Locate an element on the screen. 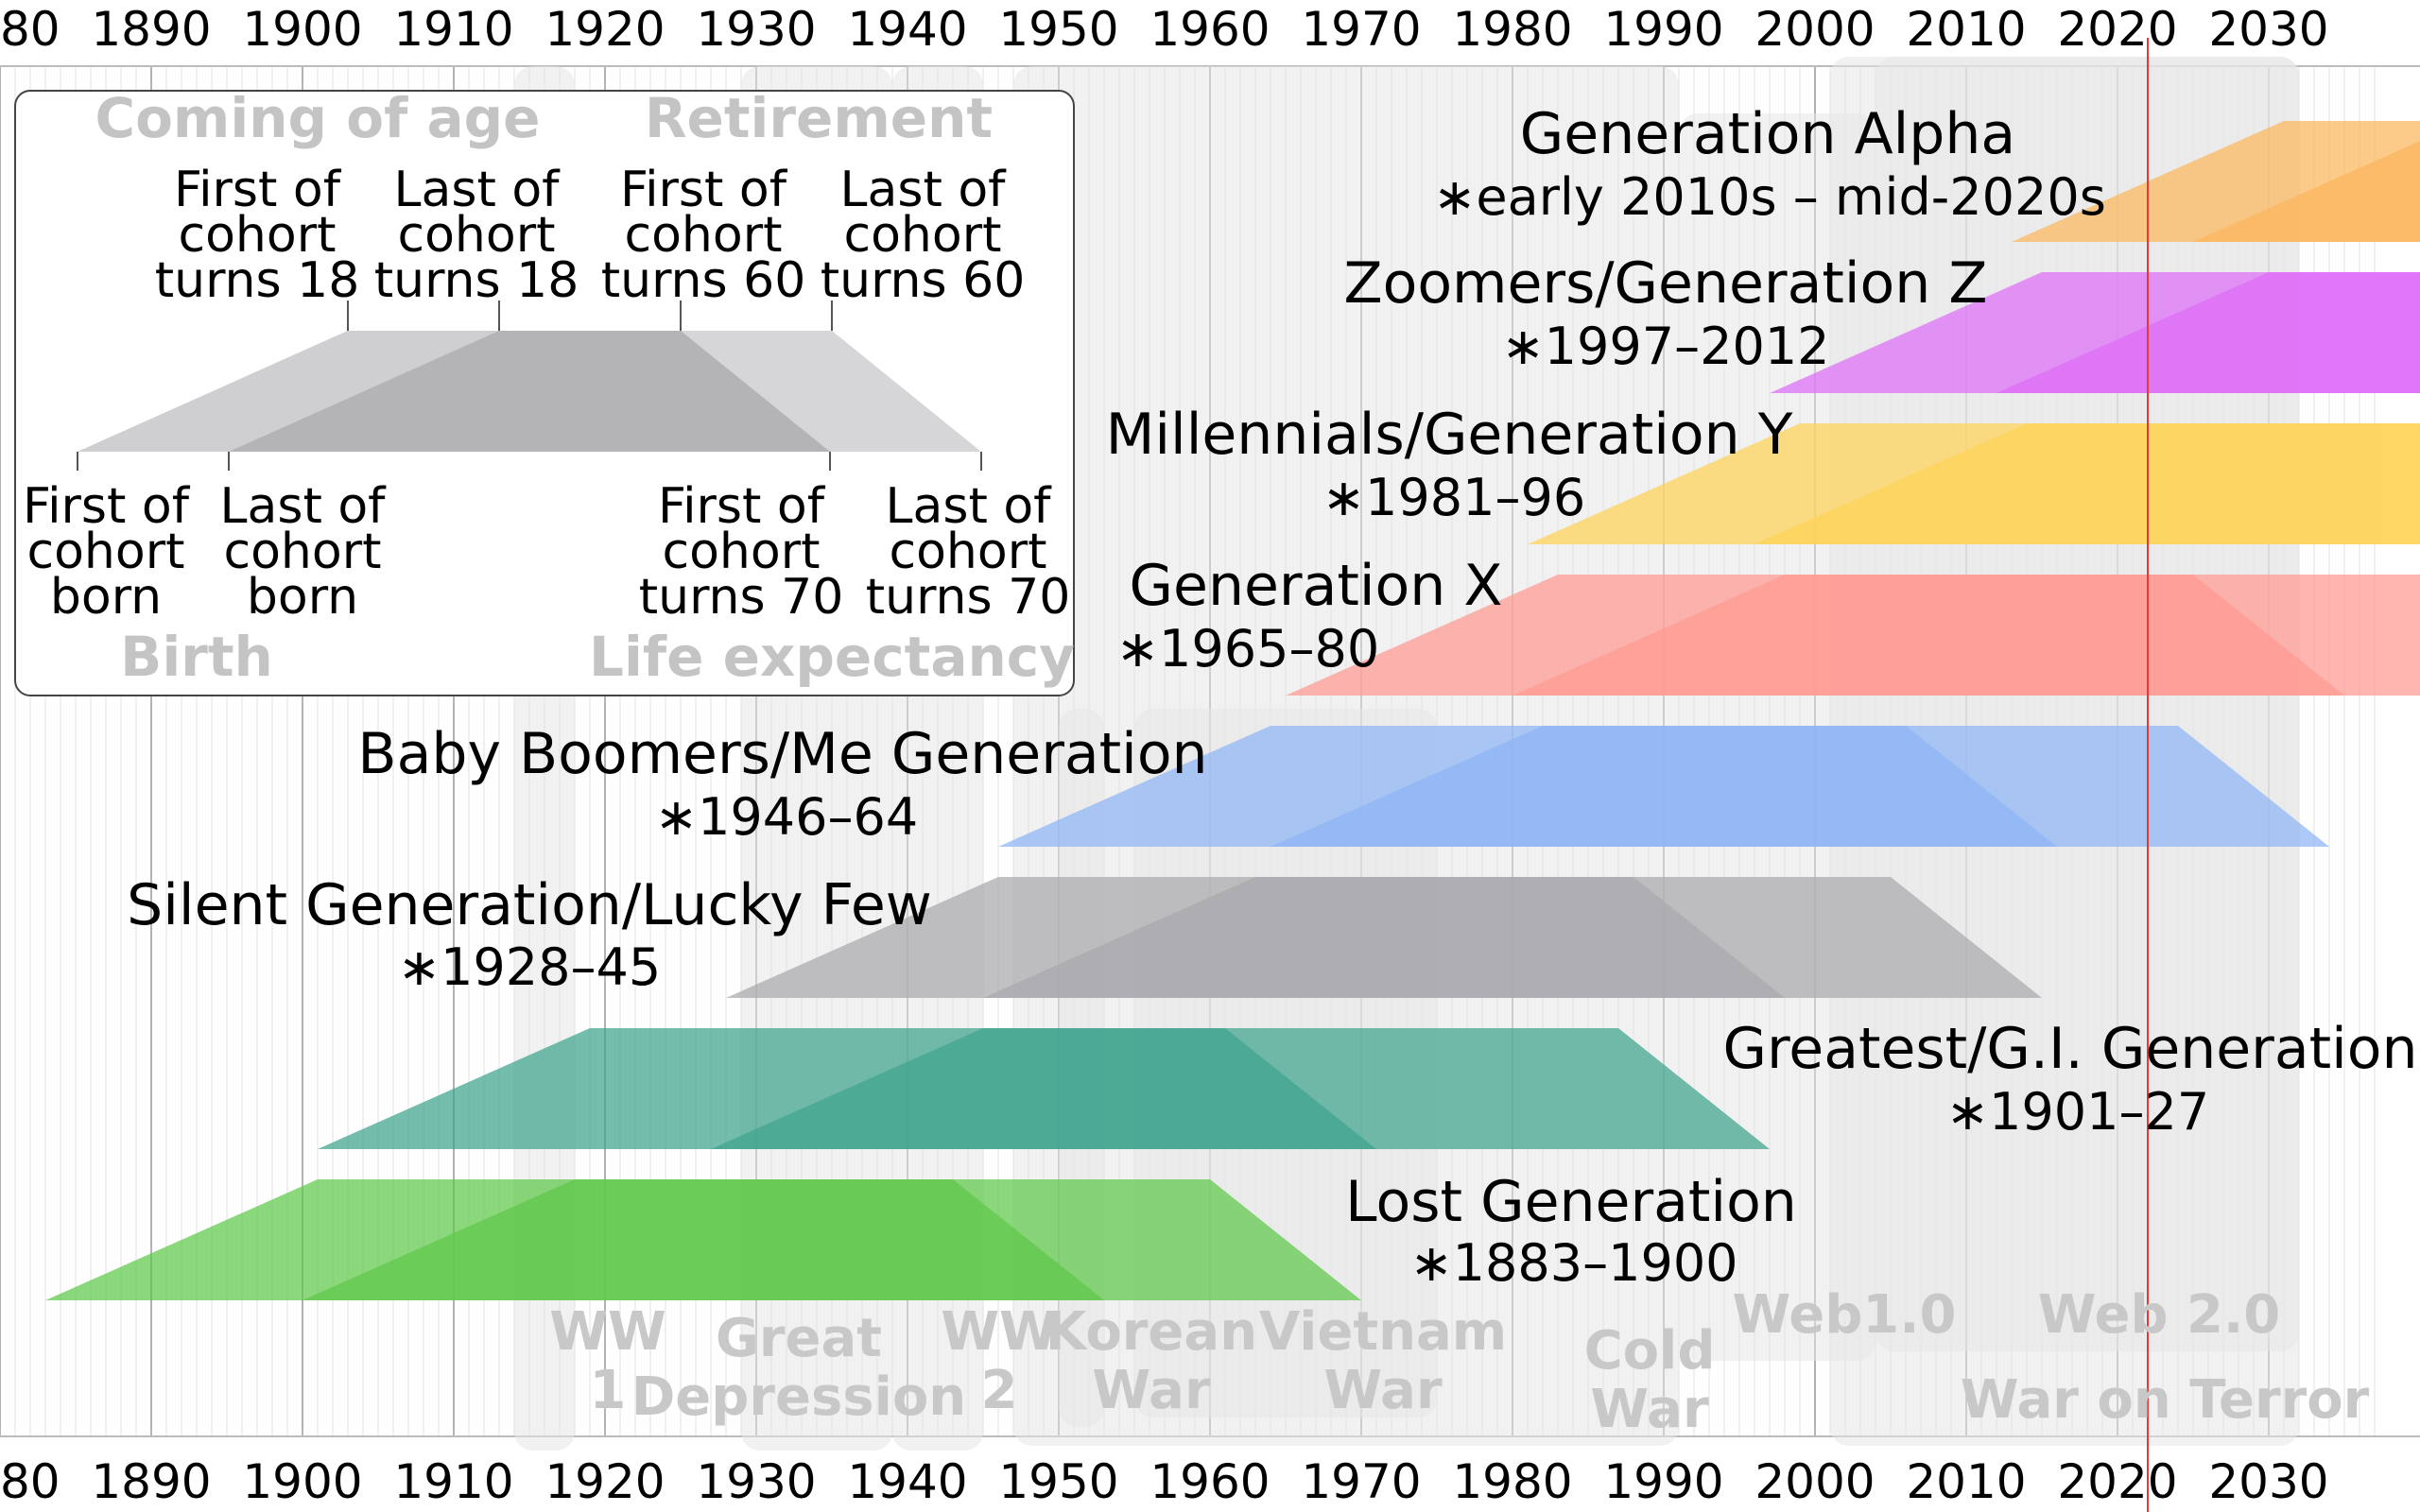 The width and height of the screenshot is (2420, 1512). legend-left-wedge is located at coordinates (288, 391).